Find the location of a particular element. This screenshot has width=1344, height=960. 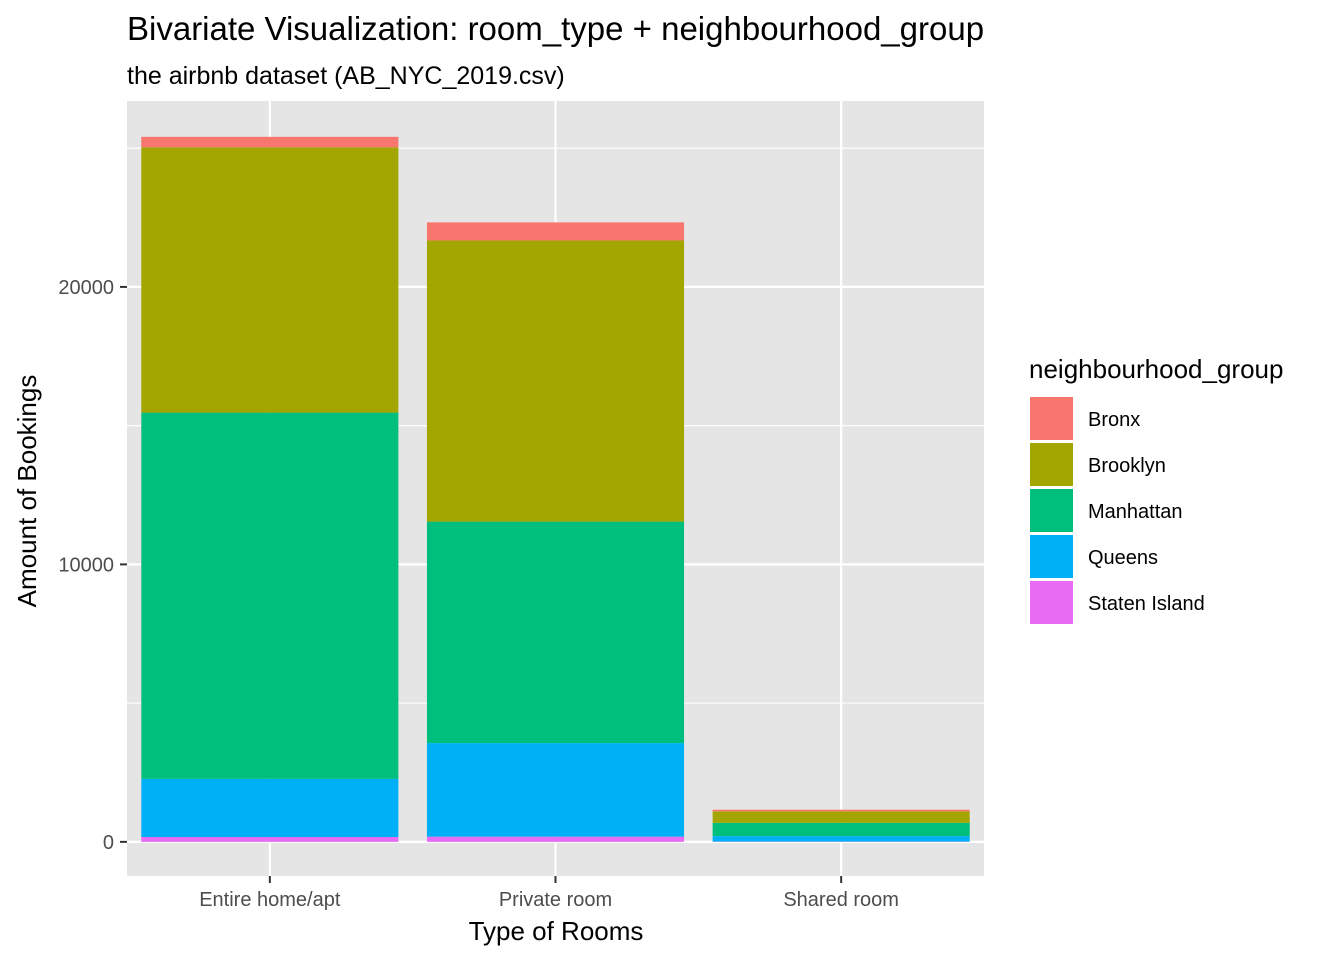

legend-label: Queens is located at coordinates (1123, 558).